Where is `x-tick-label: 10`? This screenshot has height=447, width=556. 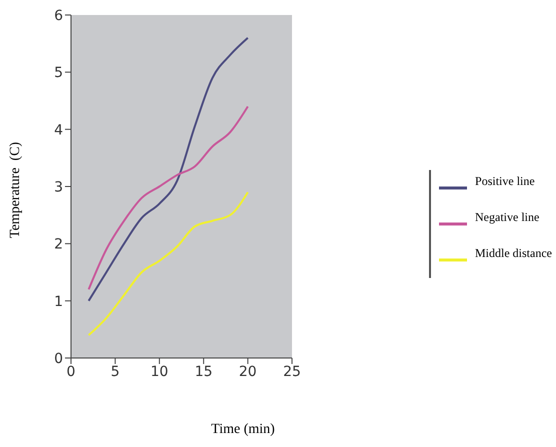
x-tick-label: 10 is located at coordinates (159, 372).